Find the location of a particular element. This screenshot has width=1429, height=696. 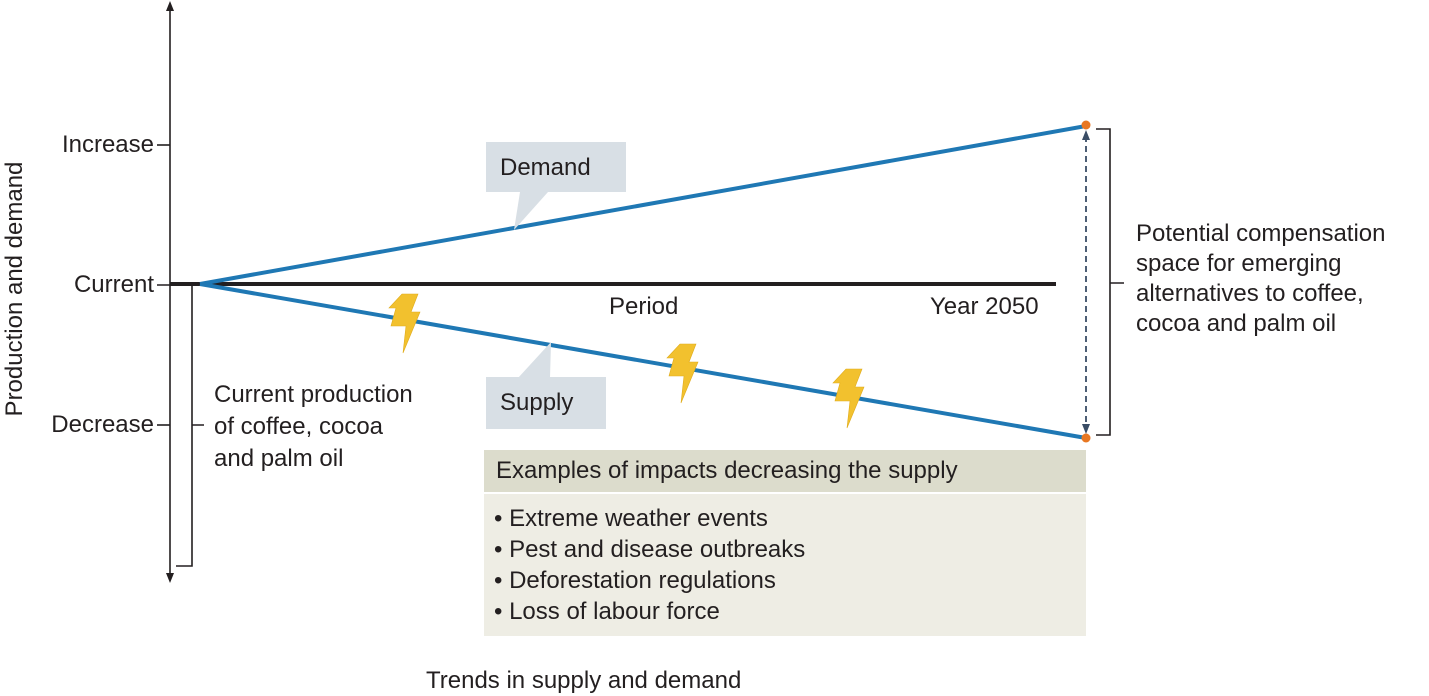

demand-endpoint is located at coordinates (1086, 125).